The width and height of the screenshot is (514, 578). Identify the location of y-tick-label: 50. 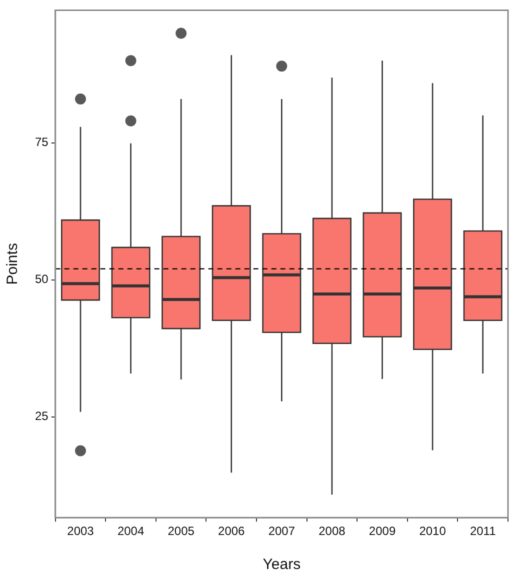
(41, 279).